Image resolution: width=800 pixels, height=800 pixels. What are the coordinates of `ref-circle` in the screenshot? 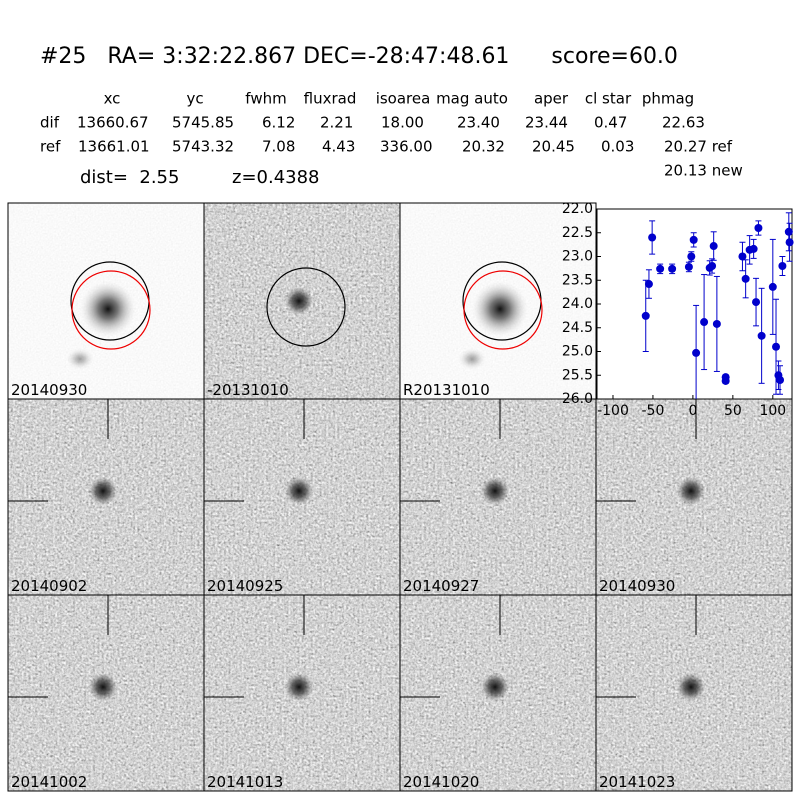 It's located at (306, 307).